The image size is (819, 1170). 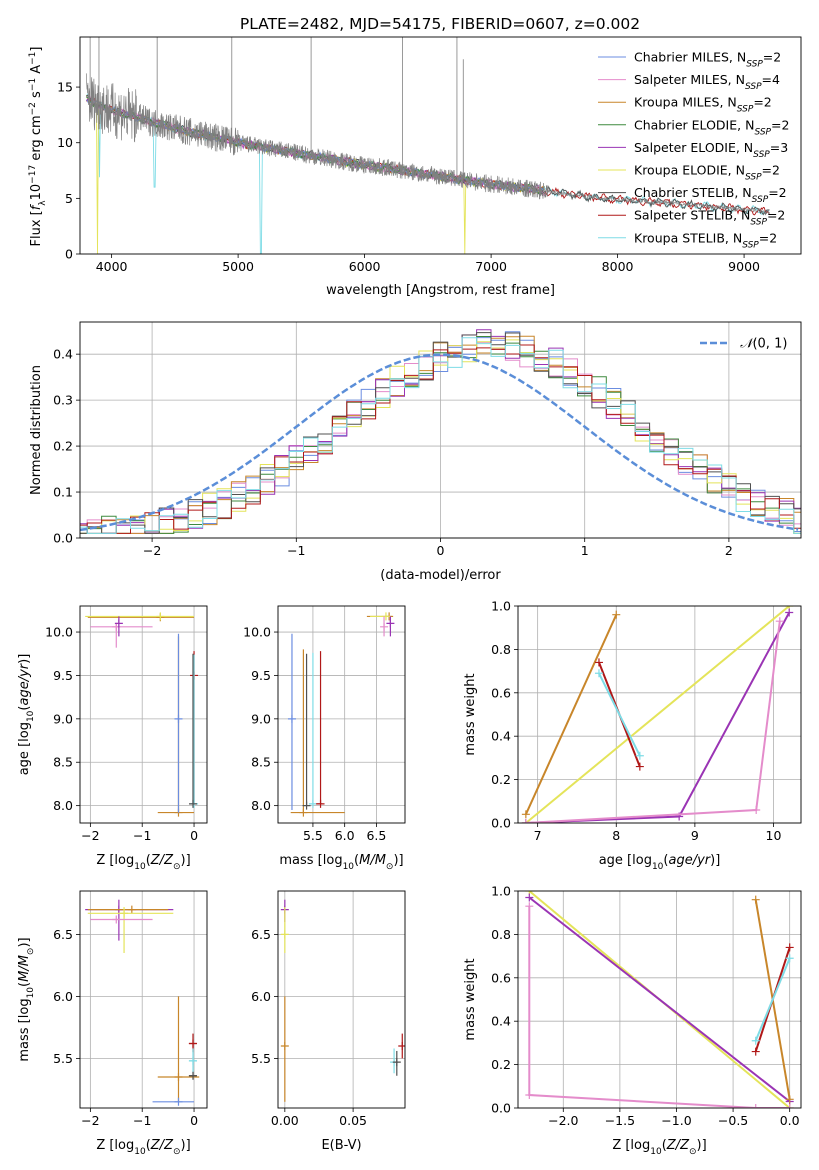 What do you see at coordinates (257, 632) in the screenshot?
I see `y-tick-label: 10.0` at bounding box center [257, 632].